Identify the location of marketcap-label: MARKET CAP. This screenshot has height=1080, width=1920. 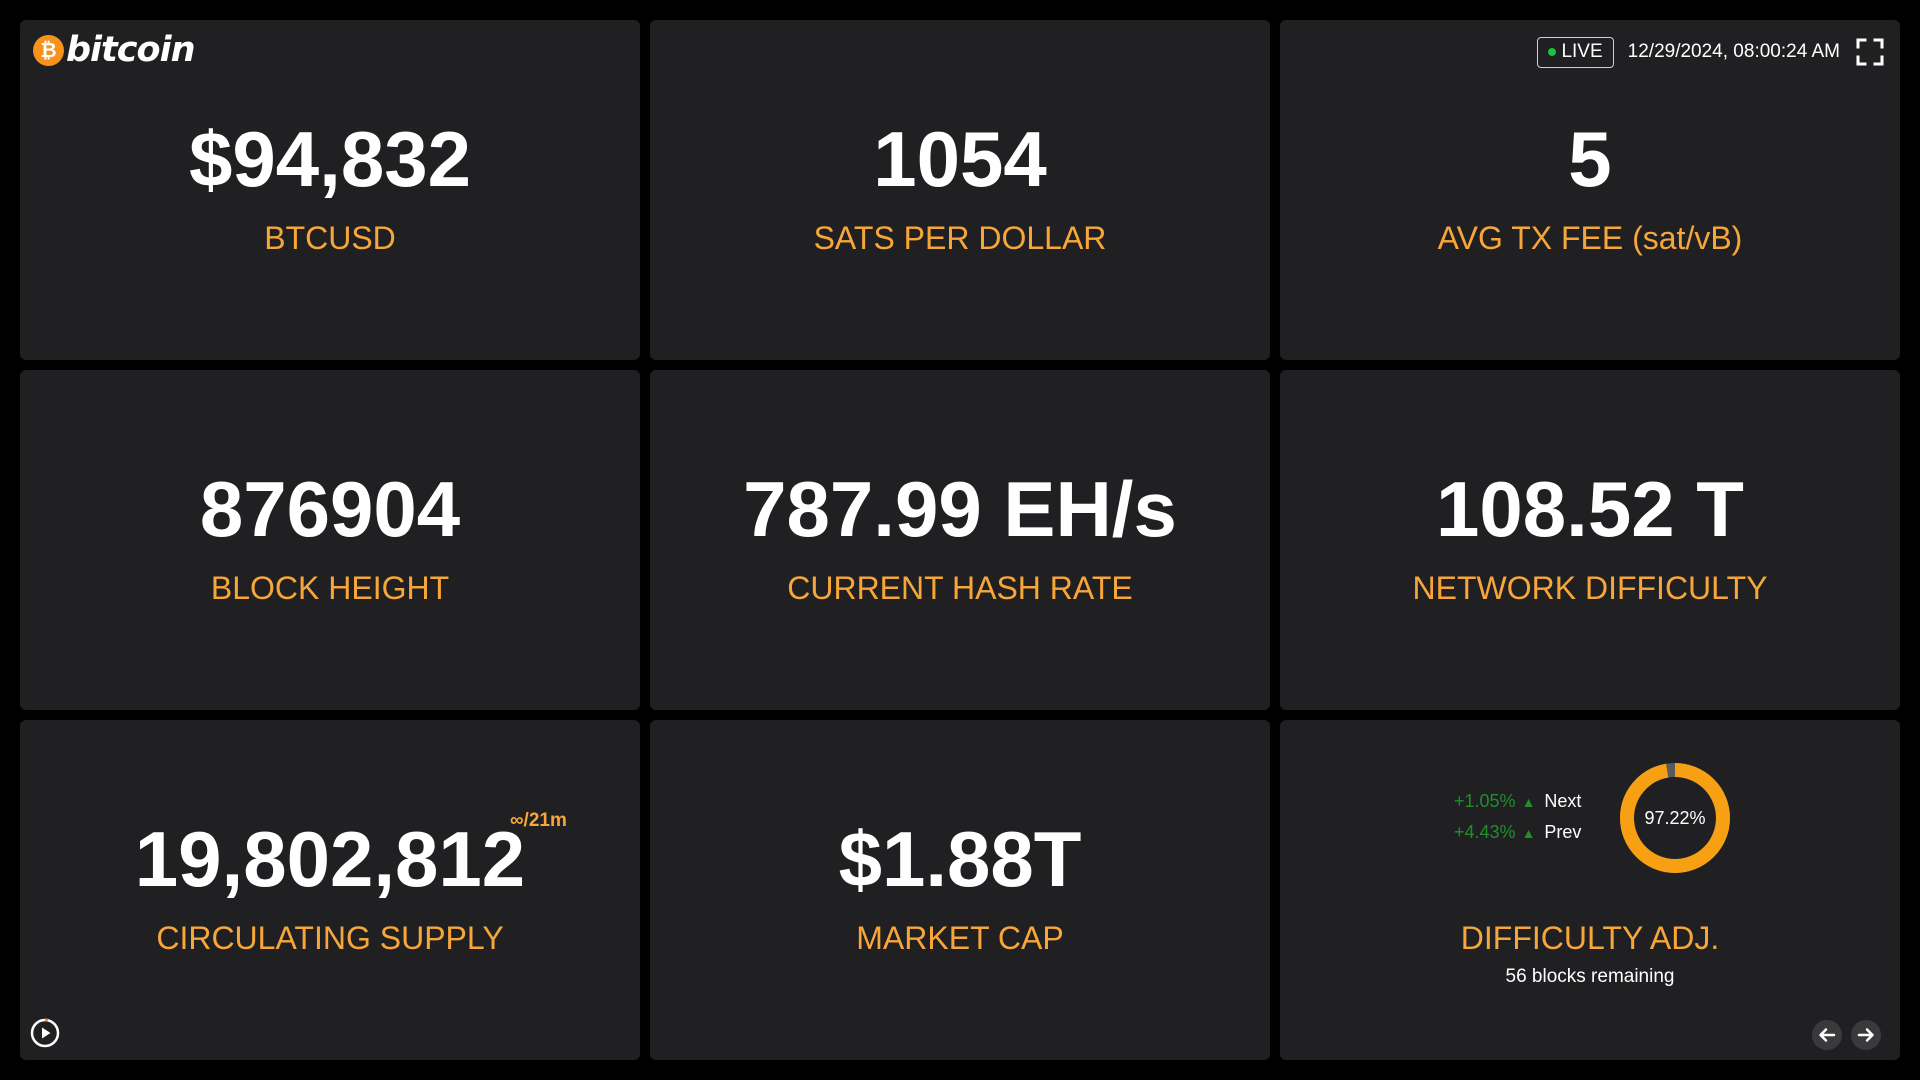
(960, 938).